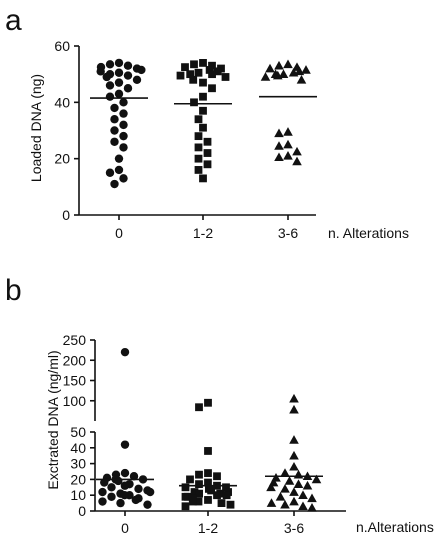 This screenshot has height=550, width=443. I want to click on panel-b-x-tick-label: 1-2, so click(208, 528).